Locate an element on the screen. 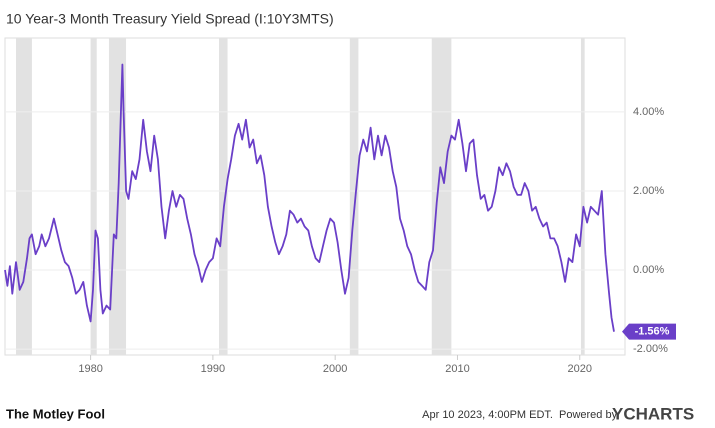 The height and width of the screenshot is (428, 715). provider: YCHARTS is located at coordinates (653, 413).